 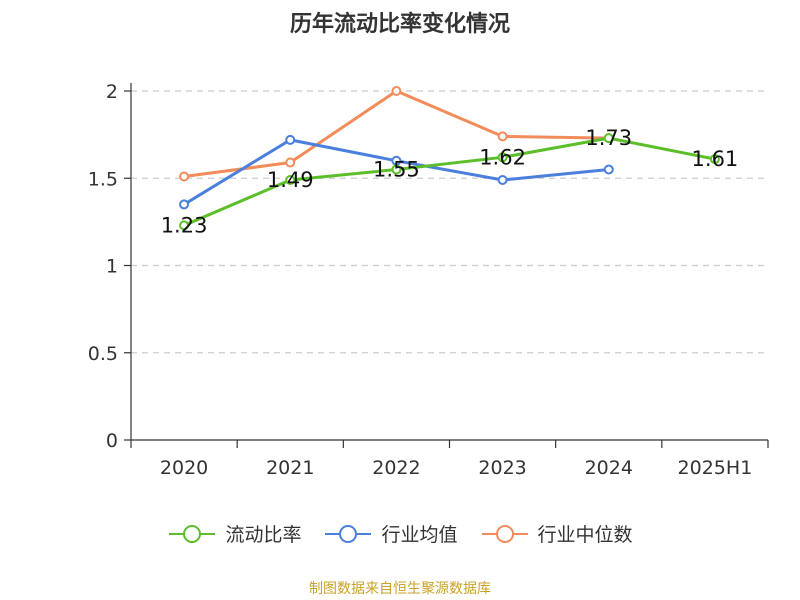 I want to click on y-tick-label: 1, so click(x=112, y=267).